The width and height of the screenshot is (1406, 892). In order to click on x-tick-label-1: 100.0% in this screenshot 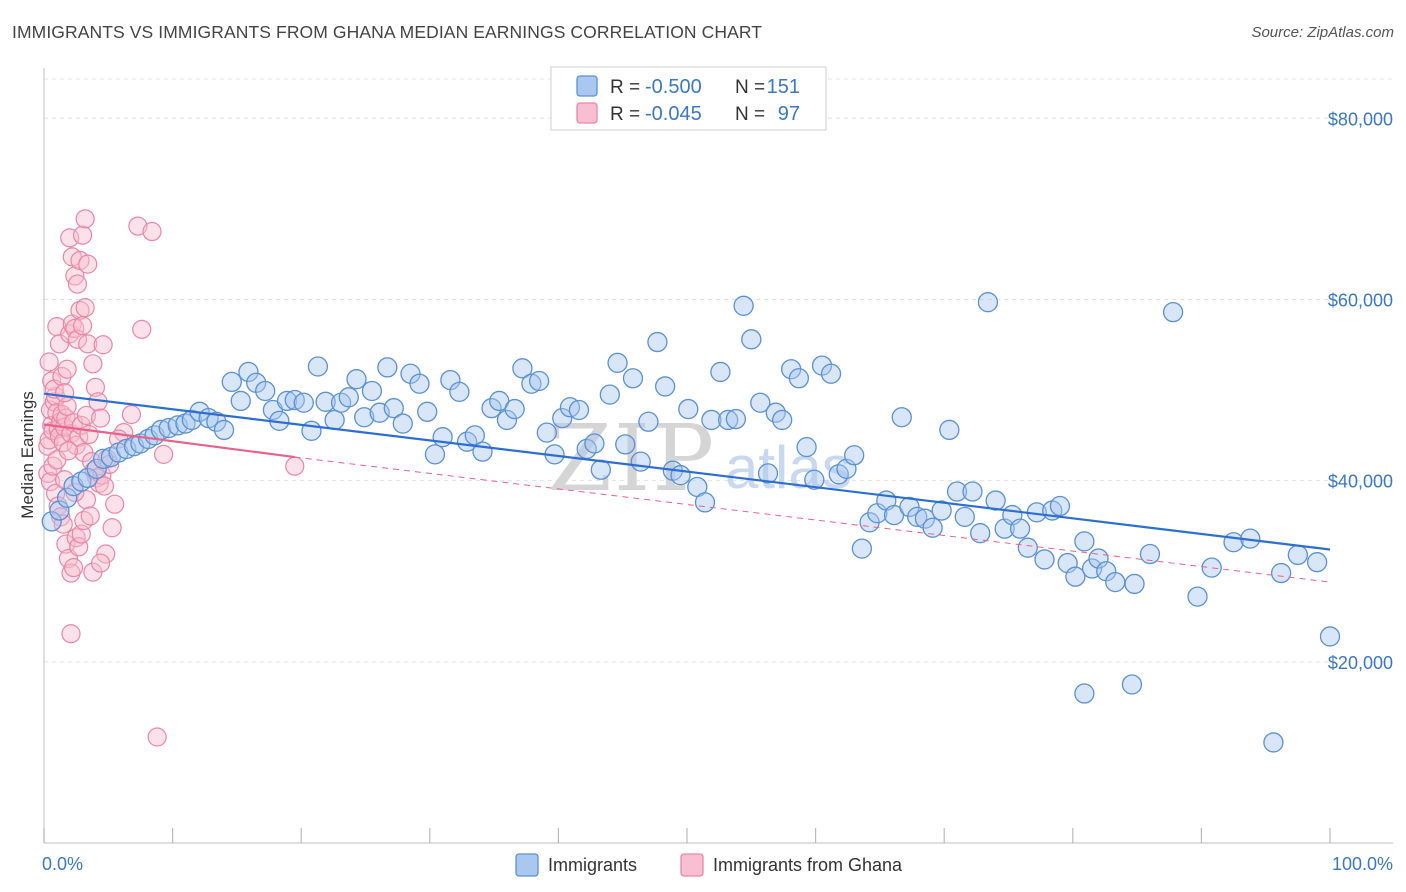, I will do `click(1362, 864)`.